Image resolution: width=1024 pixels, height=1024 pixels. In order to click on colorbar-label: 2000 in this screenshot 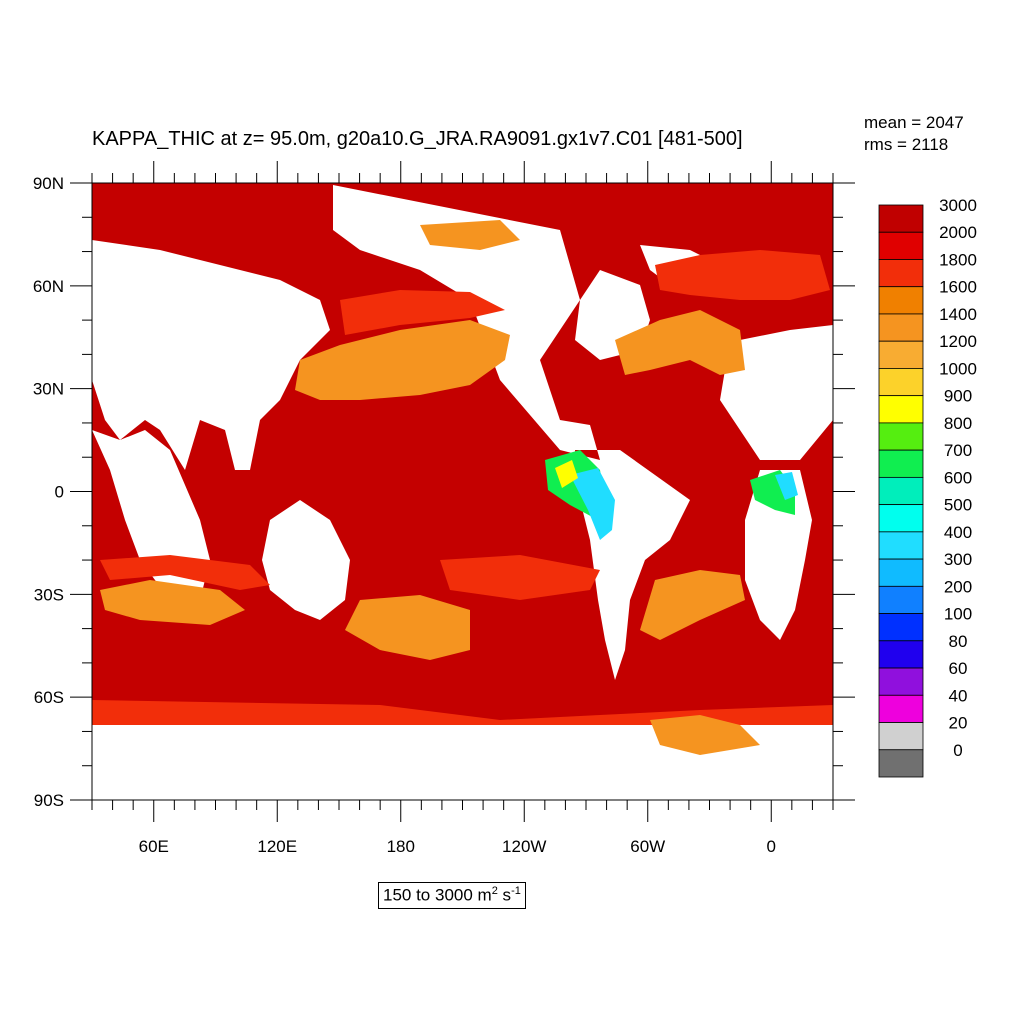, I will do `click(958, 232)`.